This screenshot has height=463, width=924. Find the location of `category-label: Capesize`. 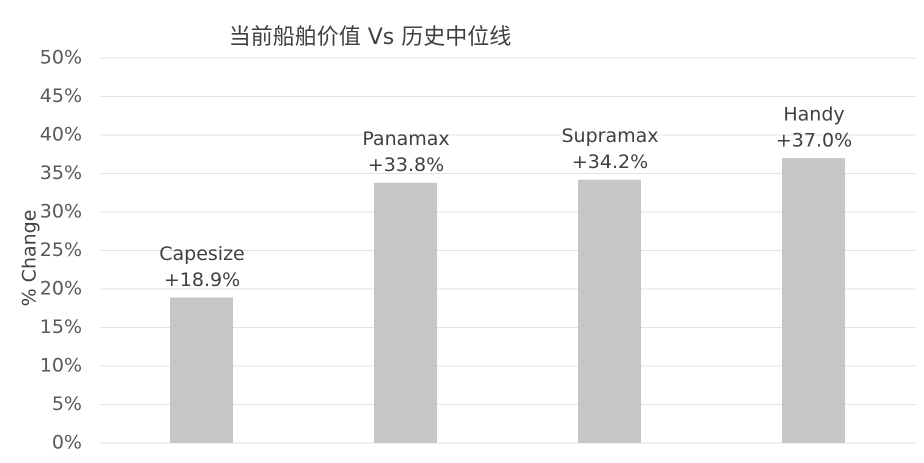

category-label: Capesize is located at coordinates (202, 254).